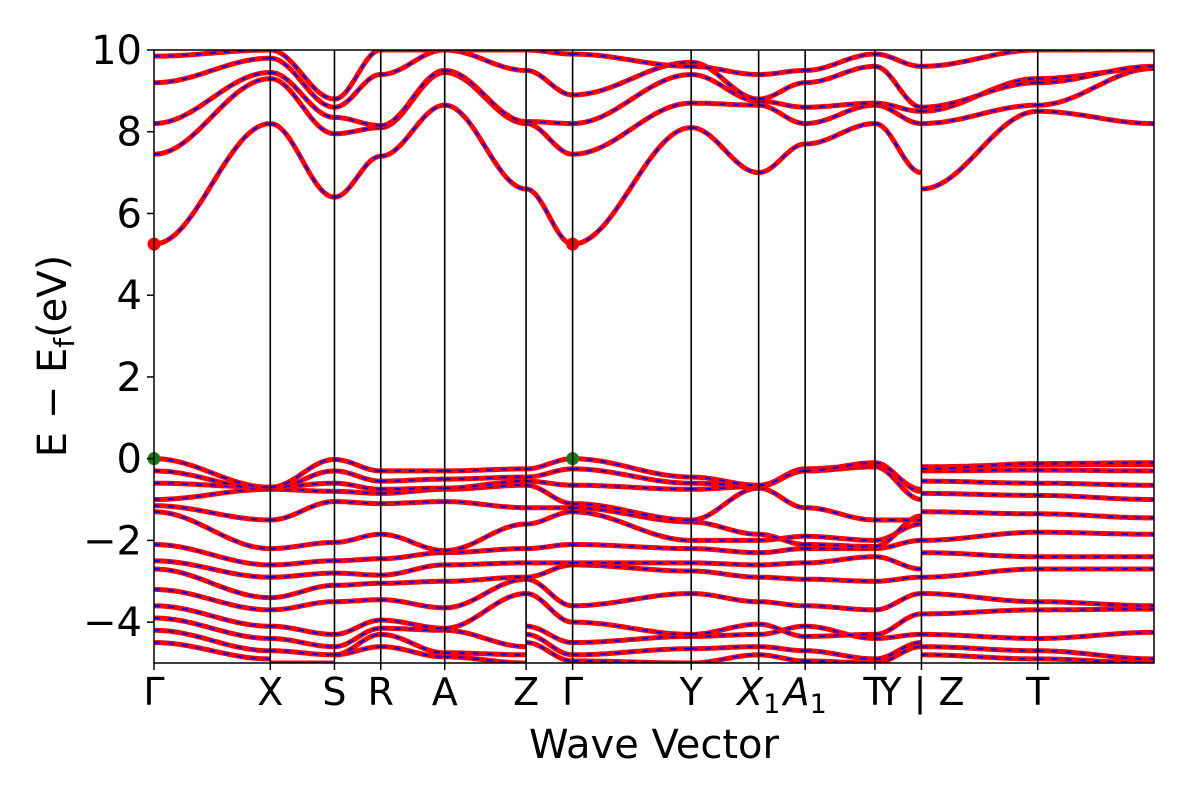 The height and width of the screenshot is (800, 1200). Describe the element at coordinates (804, 695) in the screenshot. I see `x-tick-label-9: A1` at that location.